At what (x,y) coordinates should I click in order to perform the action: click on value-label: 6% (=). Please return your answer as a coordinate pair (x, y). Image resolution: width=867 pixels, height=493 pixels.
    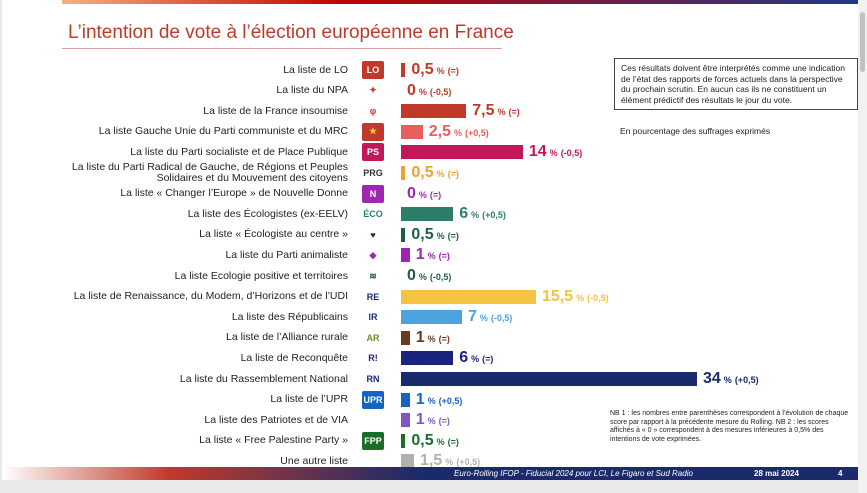
    Looking at the image, I should click on (476, 358).